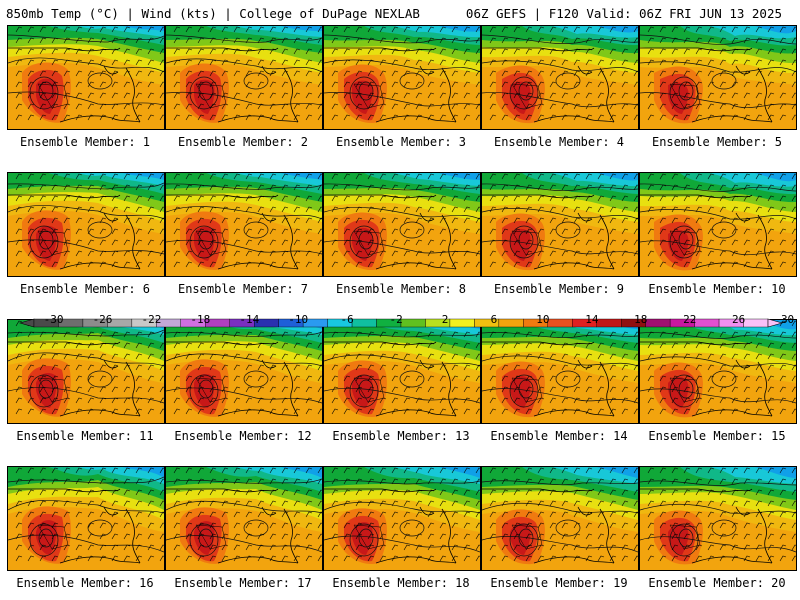 Image resolution: width=800 pixels, height=600 pixels. What do you see at coordinates (689, 319) in the screenshot?
I see `colorbar-tick-label: 22` at bounding box center [689, 319].